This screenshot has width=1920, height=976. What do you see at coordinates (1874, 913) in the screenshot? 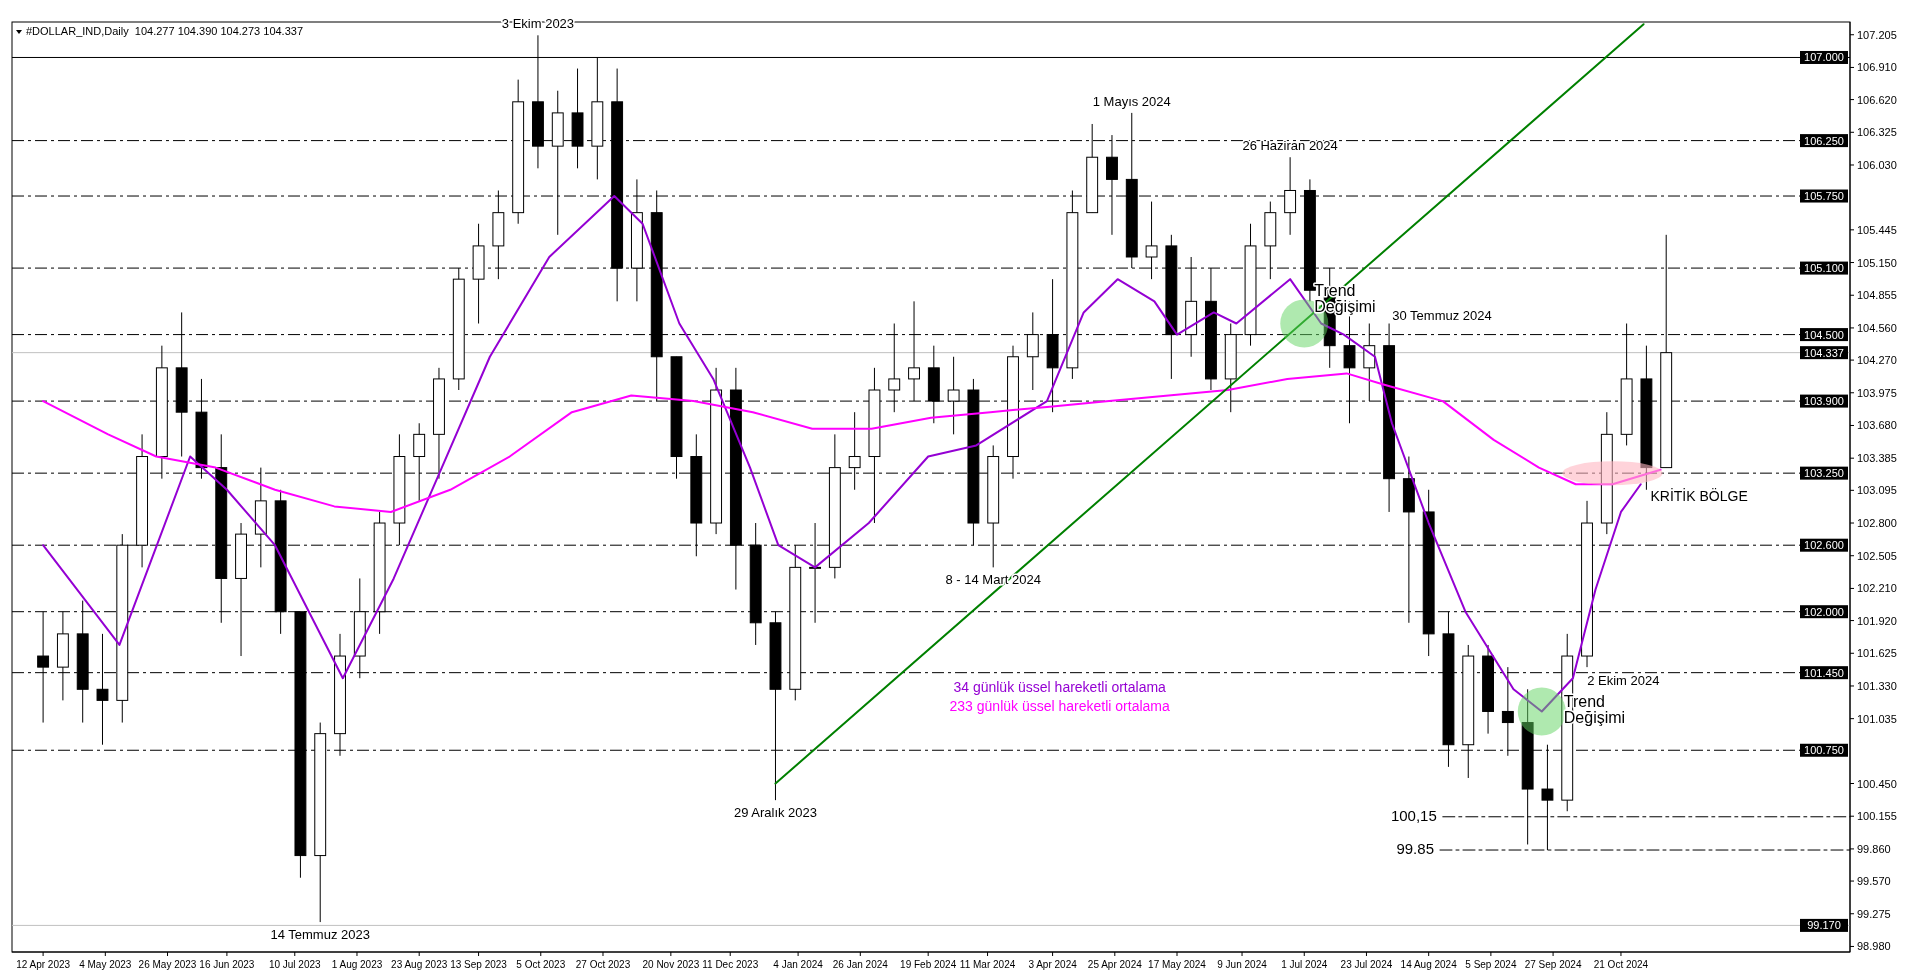
I see `y-tick-label: 99.275` at bounding box center [1874, 913].